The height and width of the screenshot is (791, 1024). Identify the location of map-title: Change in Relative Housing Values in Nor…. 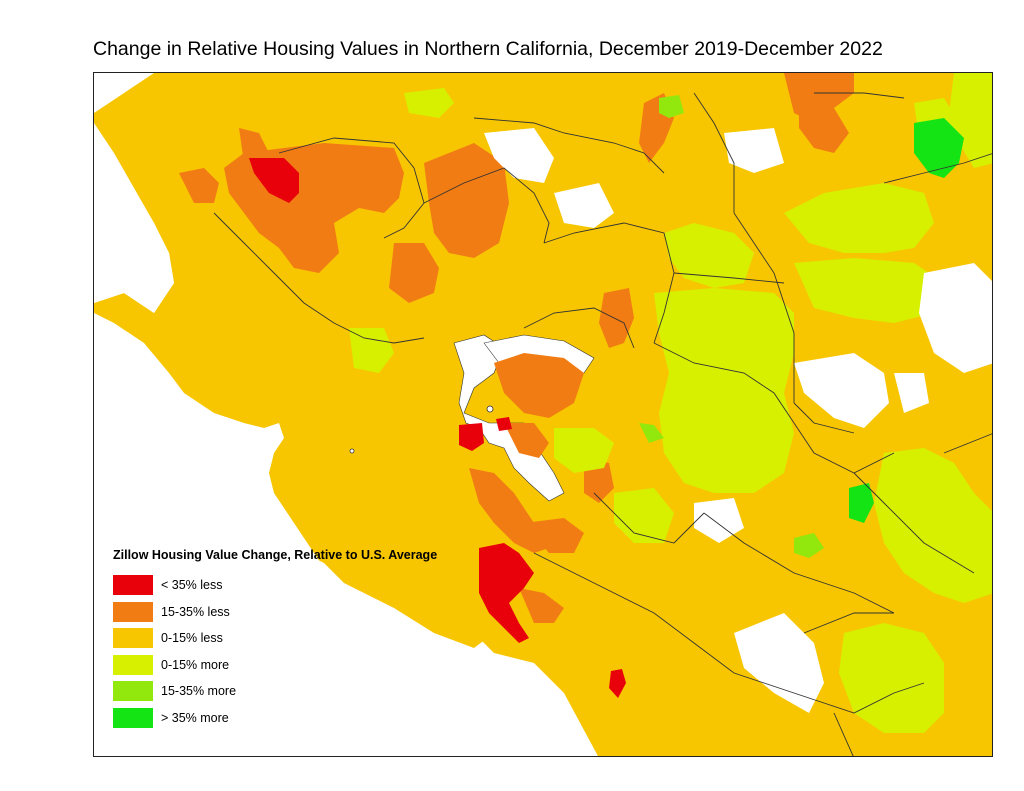
(488, 49).